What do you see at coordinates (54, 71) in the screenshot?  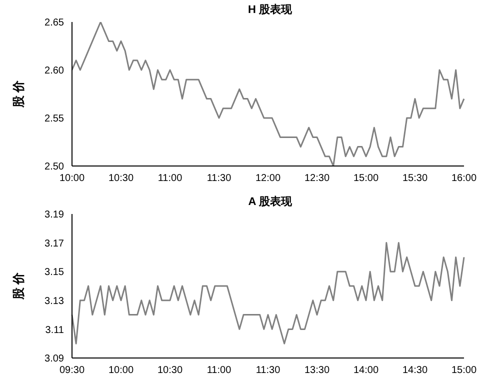 I see `y-tick-label: 2.60` at bounding box center [54, 71].